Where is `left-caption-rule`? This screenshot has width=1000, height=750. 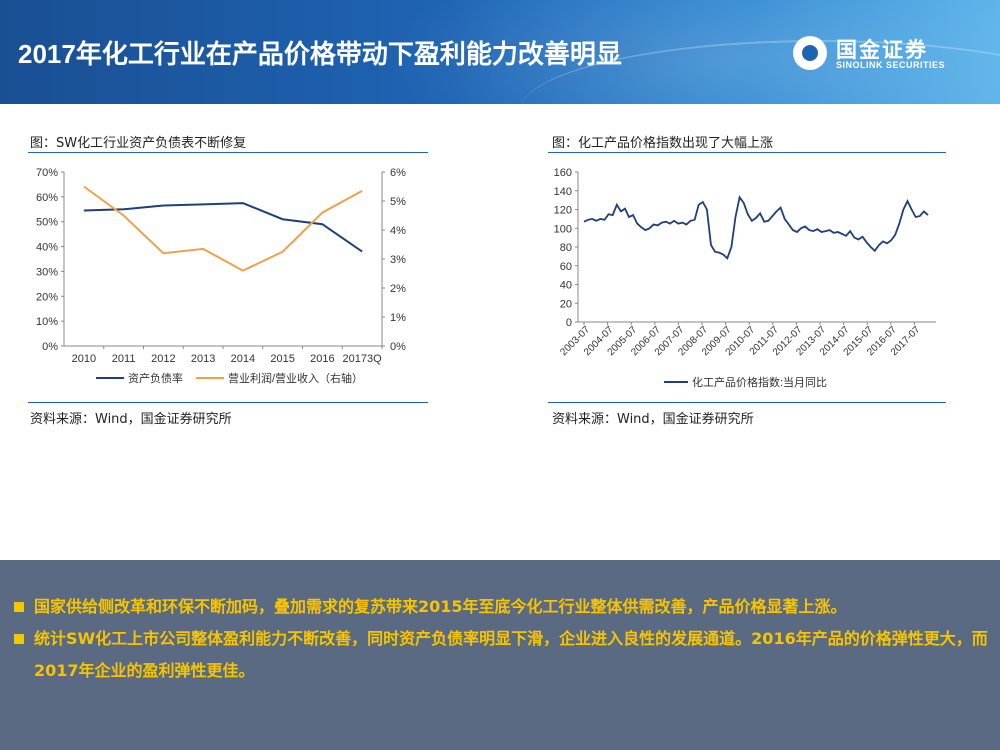
left-caption-rule is located at coordinates (228, 152).